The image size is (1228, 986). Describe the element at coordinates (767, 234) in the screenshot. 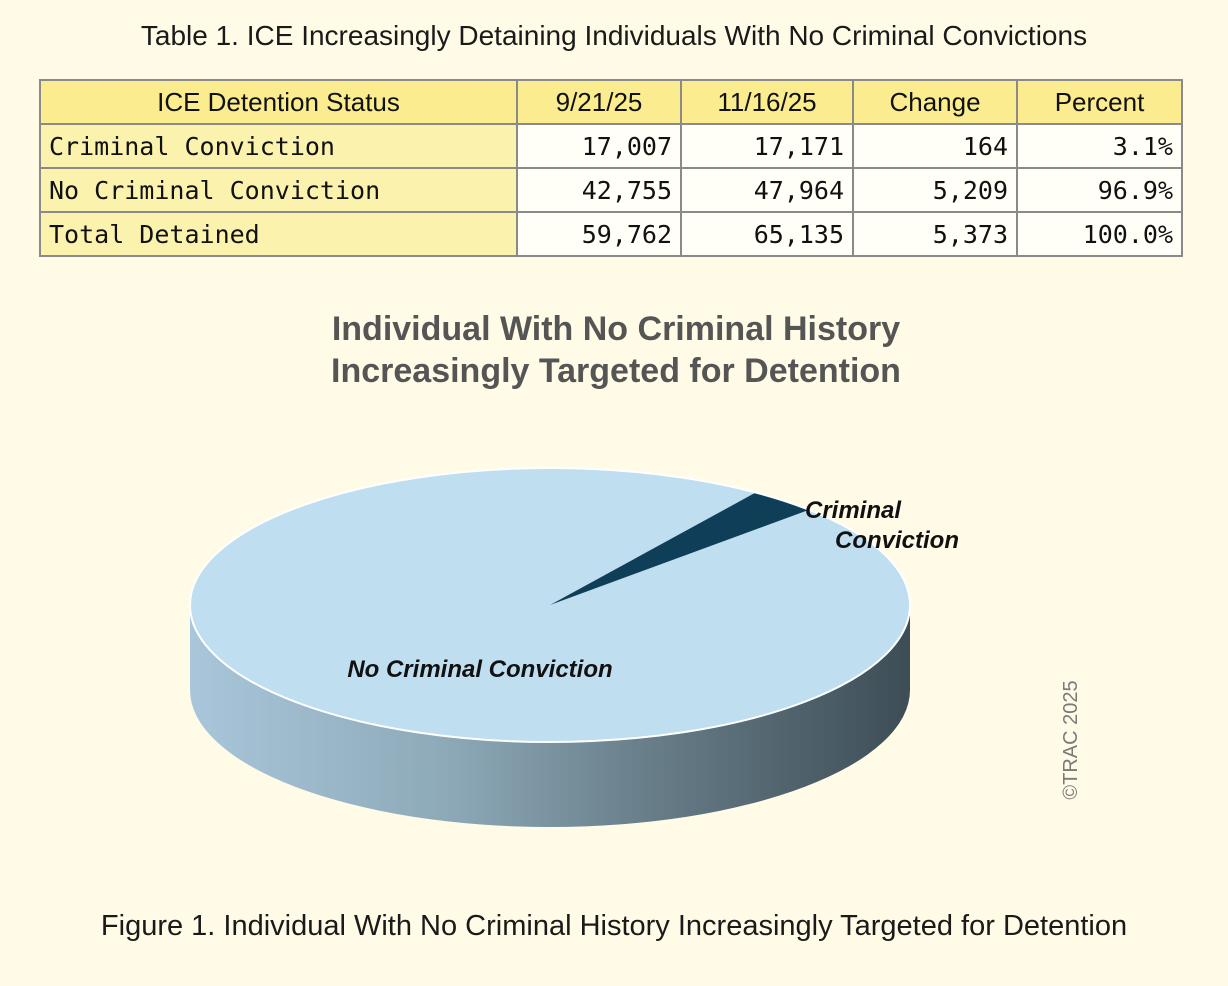

I see `row-date-2: 65,135` at that location.